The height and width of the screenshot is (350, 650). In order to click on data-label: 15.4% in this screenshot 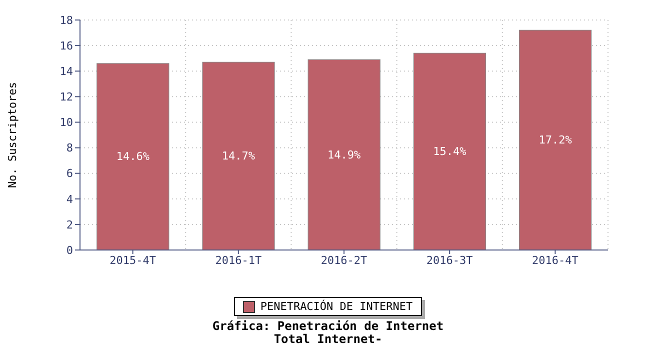, I will do `click(450, 151)`.